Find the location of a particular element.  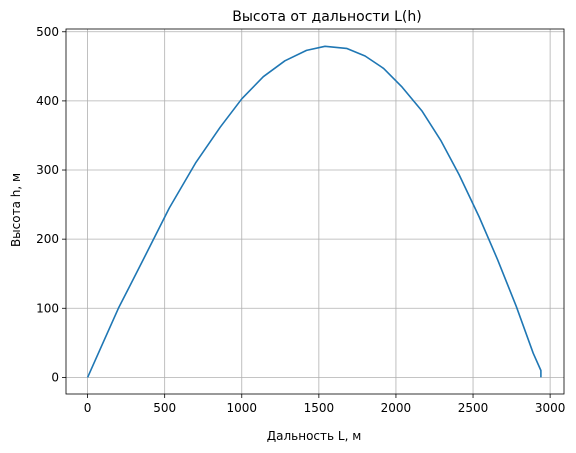

x-tick-label: 1500 is located at coordinates (319, 408).